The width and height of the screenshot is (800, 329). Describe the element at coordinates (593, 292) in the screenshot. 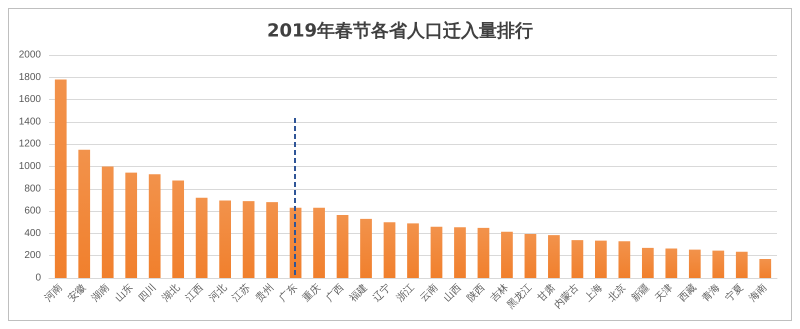

I see `x-tick-label: 上海` at that location.